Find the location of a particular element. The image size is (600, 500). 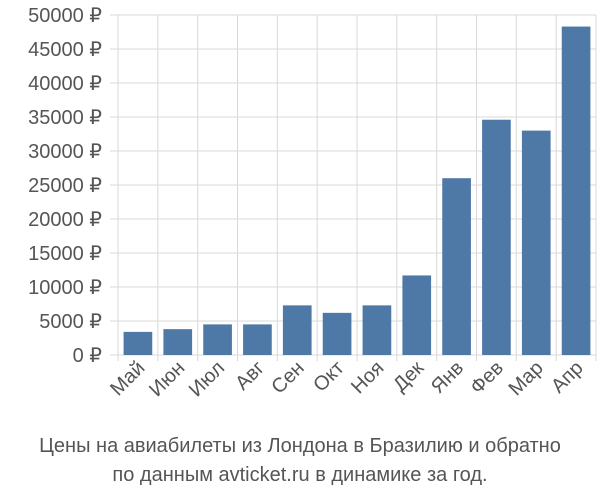

caption-line-2: по данным avticket.ru в динамике за год. is located at coordinates (300, 475).